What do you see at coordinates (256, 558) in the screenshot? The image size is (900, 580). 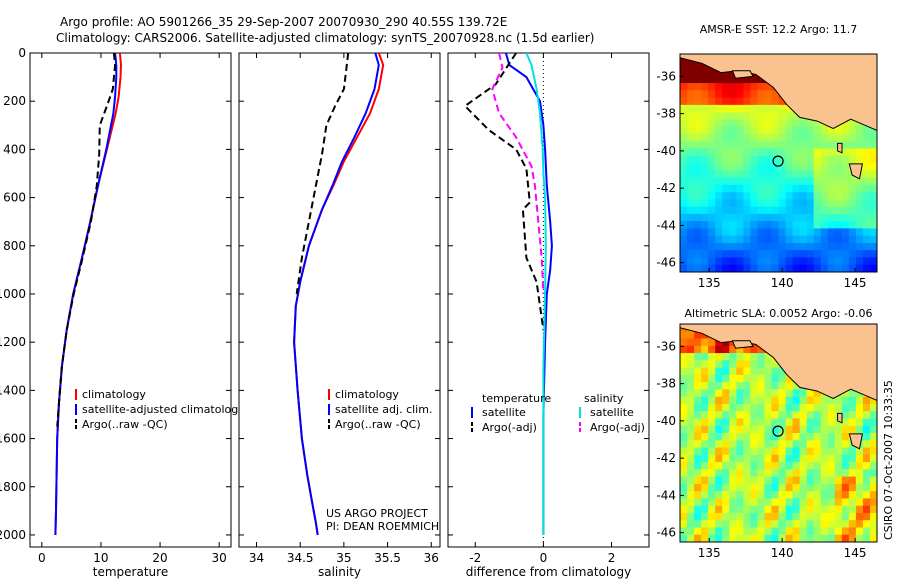 I see `salinity-xtick-label: 34` at bounding box center [256, 558].